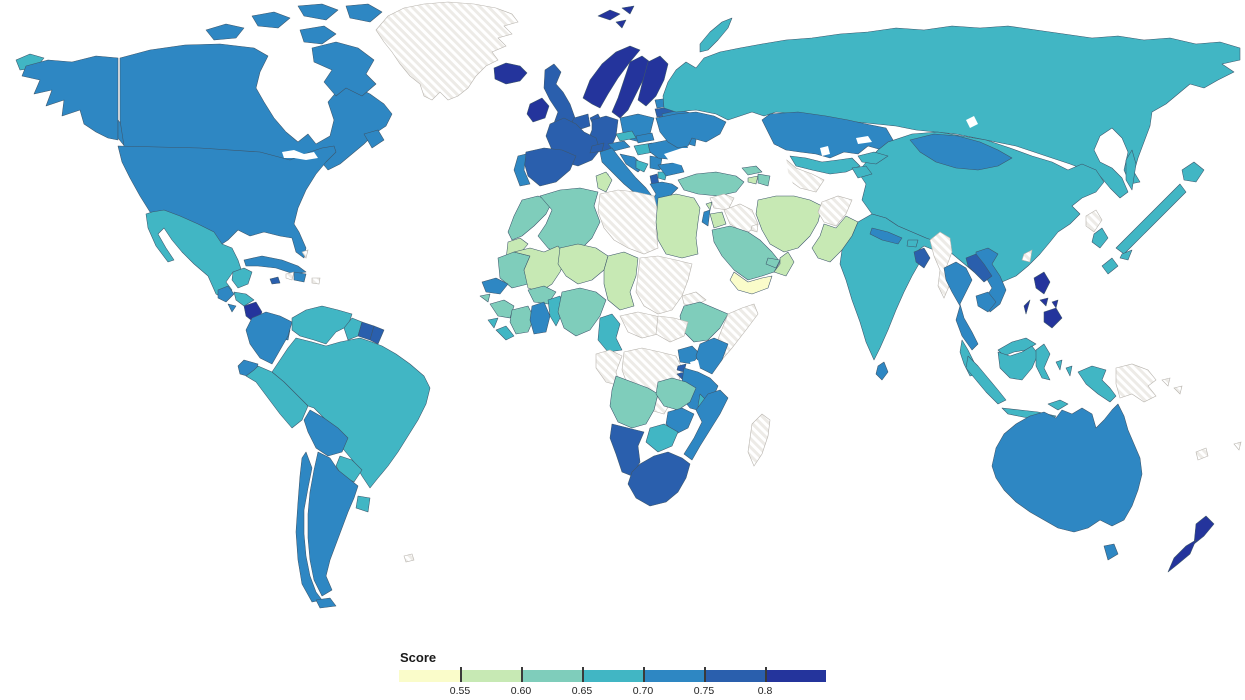  What do you see at coordinates (873, 158) in the screenshot?
I see `country-kyrgyzstan` at bounding box center [873, 158].